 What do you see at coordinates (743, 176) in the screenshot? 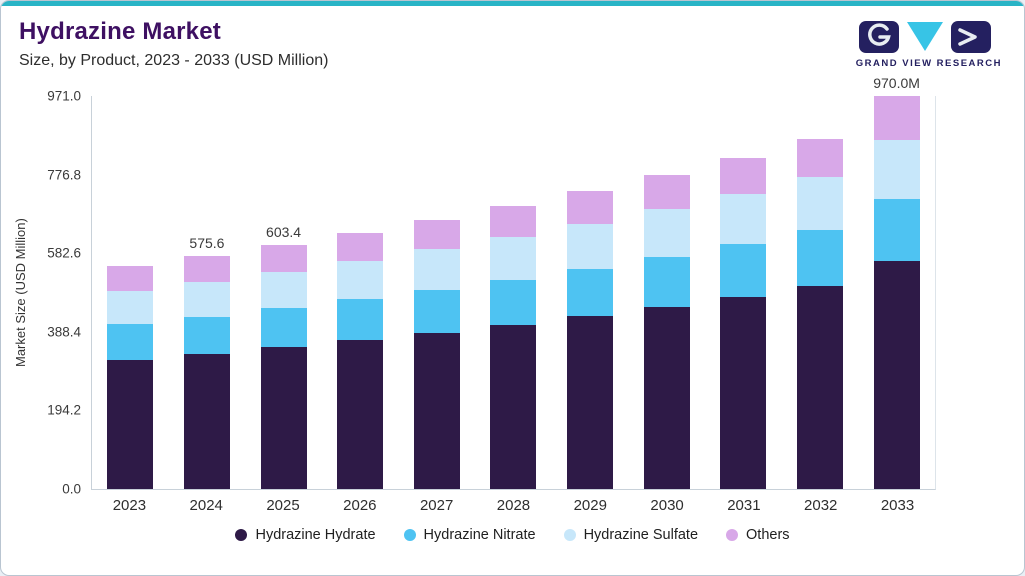
I see `bar-2031-segment-others` at bounding box center [743, 176].